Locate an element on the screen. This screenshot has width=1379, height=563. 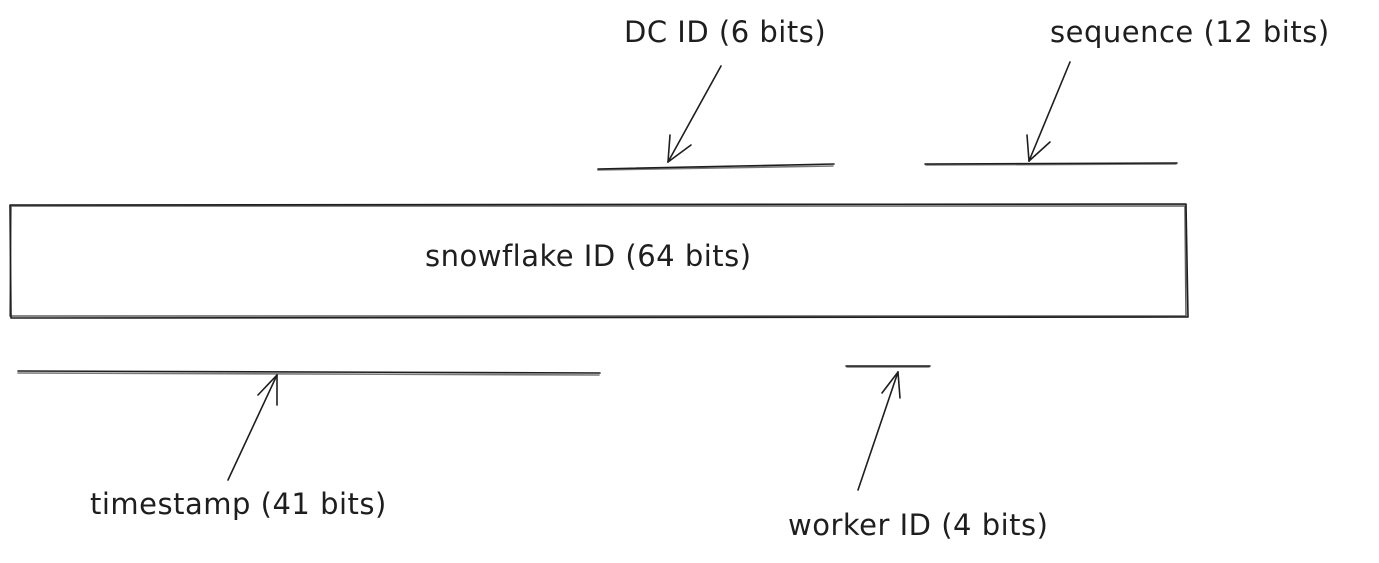
sequence-segment is located at coordinates (1051, 164).